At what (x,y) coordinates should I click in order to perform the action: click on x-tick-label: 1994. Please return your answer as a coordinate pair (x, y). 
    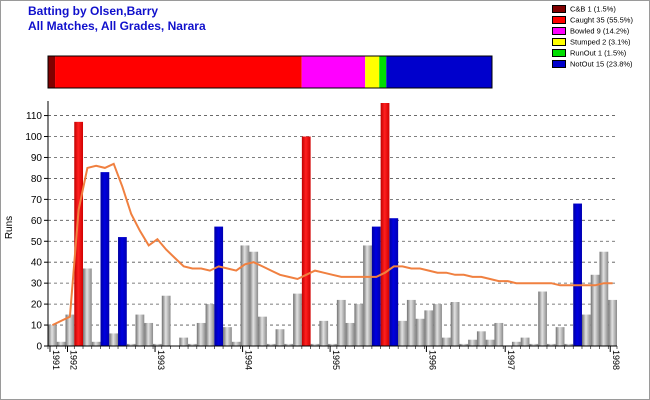
    Looking at the image, I should click on (249, 360).